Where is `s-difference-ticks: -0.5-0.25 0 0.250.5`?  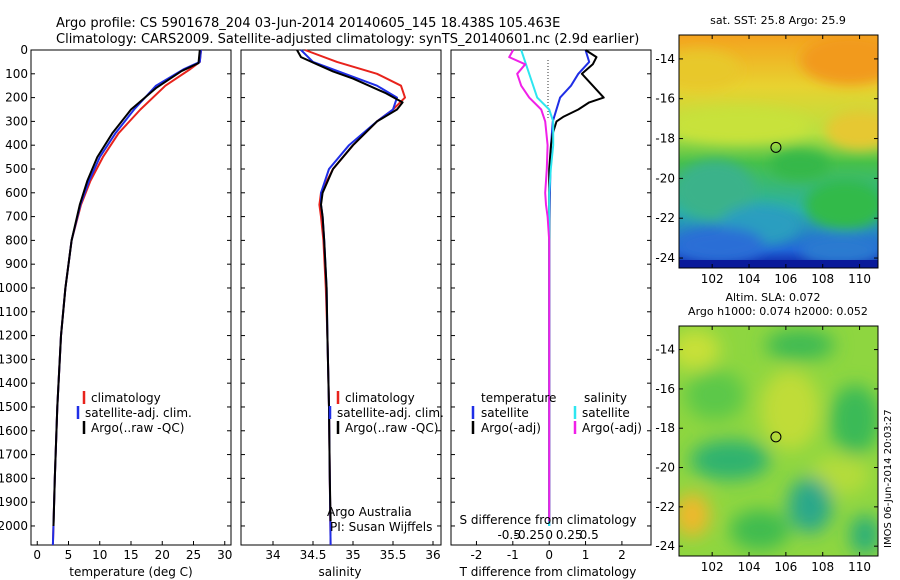
s-difference-ticks: -0.5-0.25 0 0.250.5 is located at coordinates (547, 535).